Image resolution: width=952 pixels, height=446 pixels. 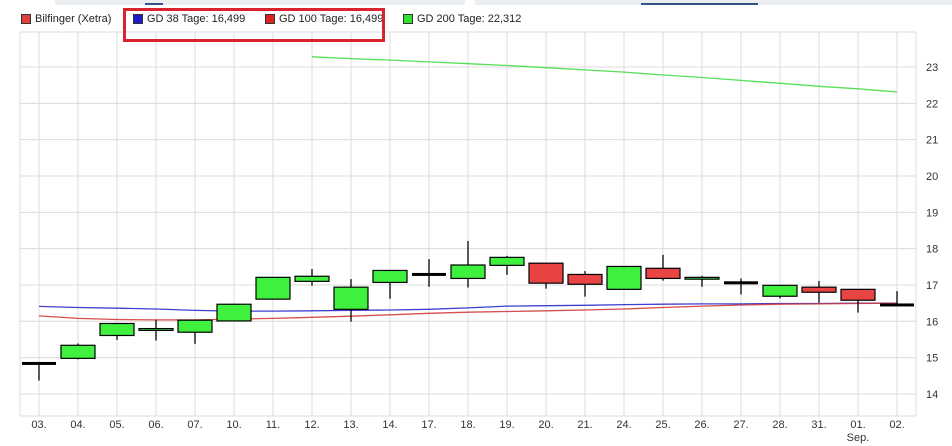 I want to click on legend-item-gd38: GD 38 Tage: 16,499, so click(x=189, y=19).